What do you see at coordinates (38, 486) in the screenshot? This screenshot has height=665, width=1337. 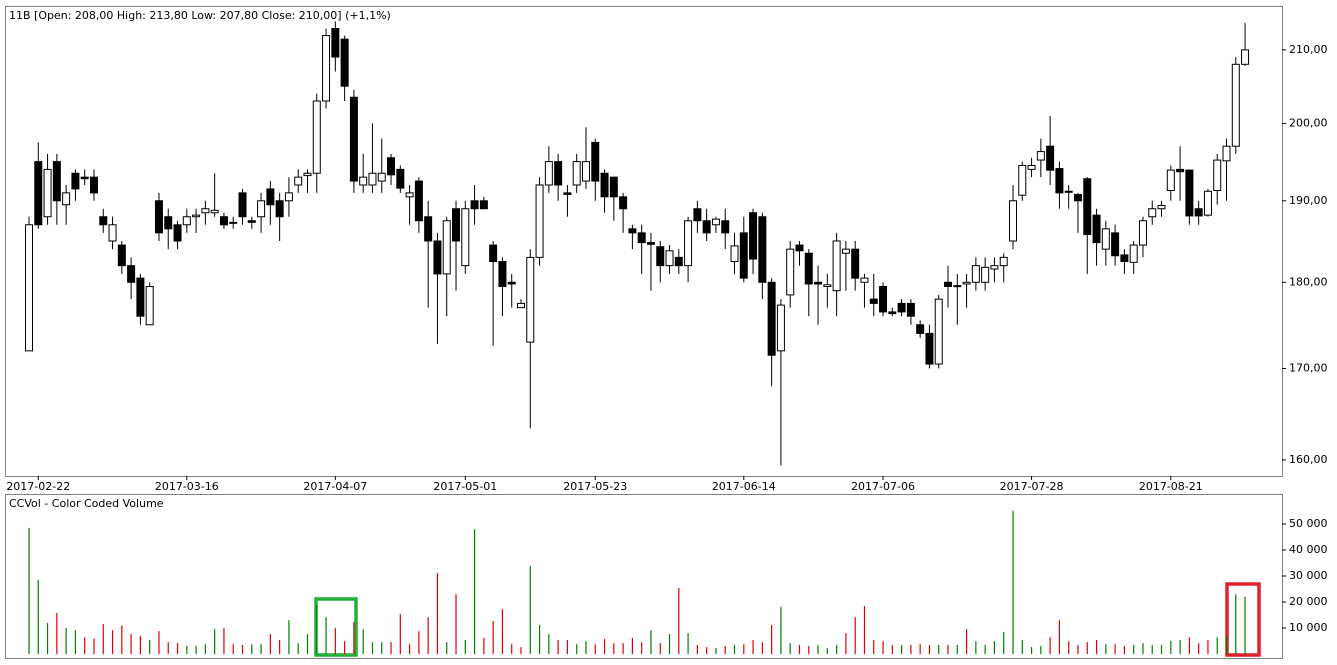 I see `x-tick-label: 2017-02-22` at bounding box center [38, 486].